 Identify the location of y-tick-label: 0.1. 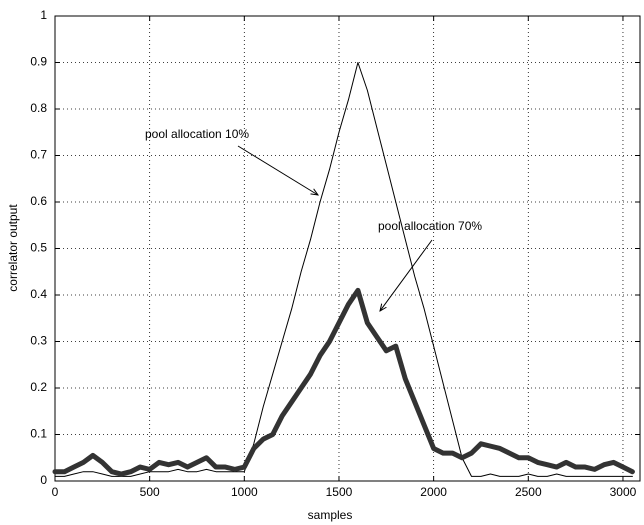
(38, 434).